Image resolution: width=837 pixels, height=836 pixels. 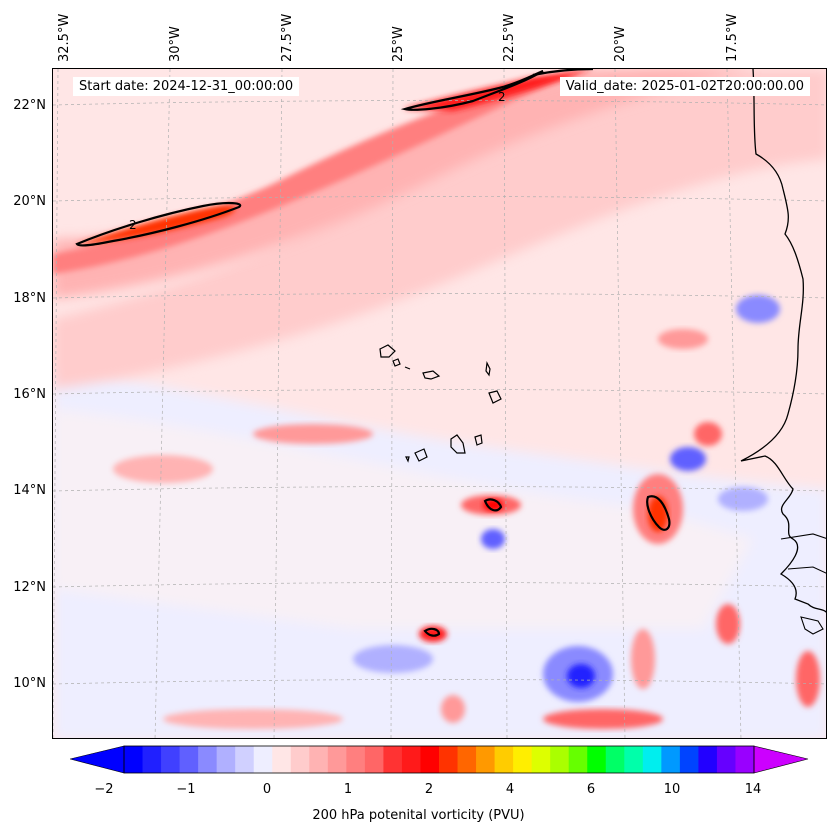 What do you see at coordinates (732, 37) in the screenshot?
I see `lon-label-17-5w: 17.5°W` at bounding box center [732, 37].